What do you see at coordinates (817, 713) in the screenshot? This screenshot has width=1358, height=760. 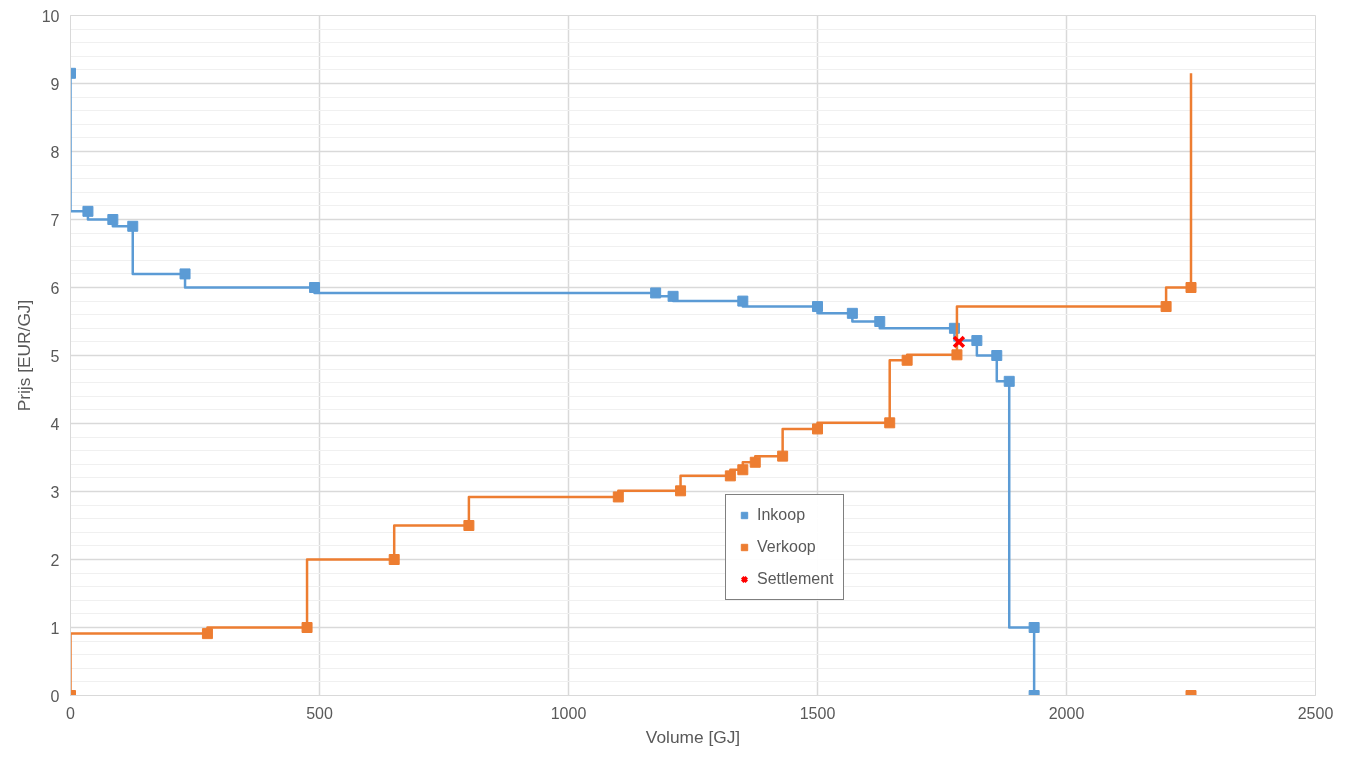 I see `x-tick-label: 1500` at bounding box center [817, 713].